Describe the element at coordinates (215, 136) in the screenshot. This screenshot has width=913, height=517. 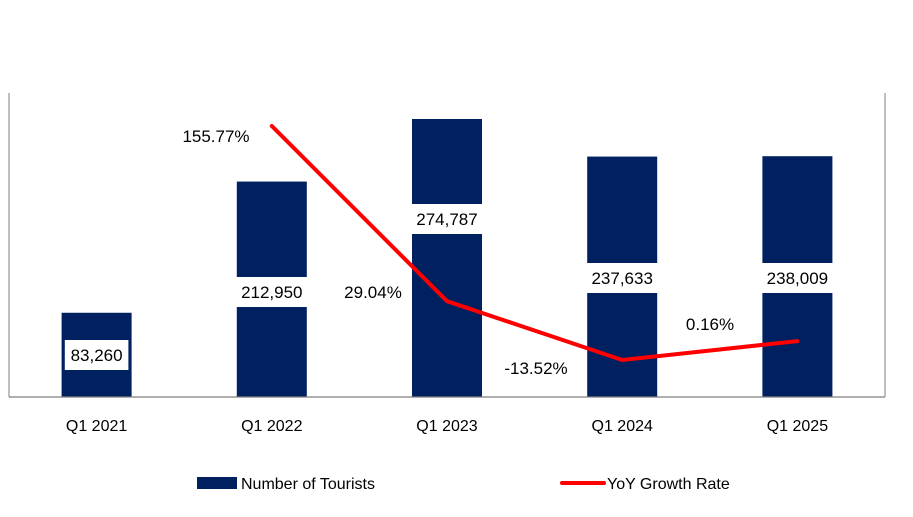
I see `growth-data-label: 155.77%` at that location.